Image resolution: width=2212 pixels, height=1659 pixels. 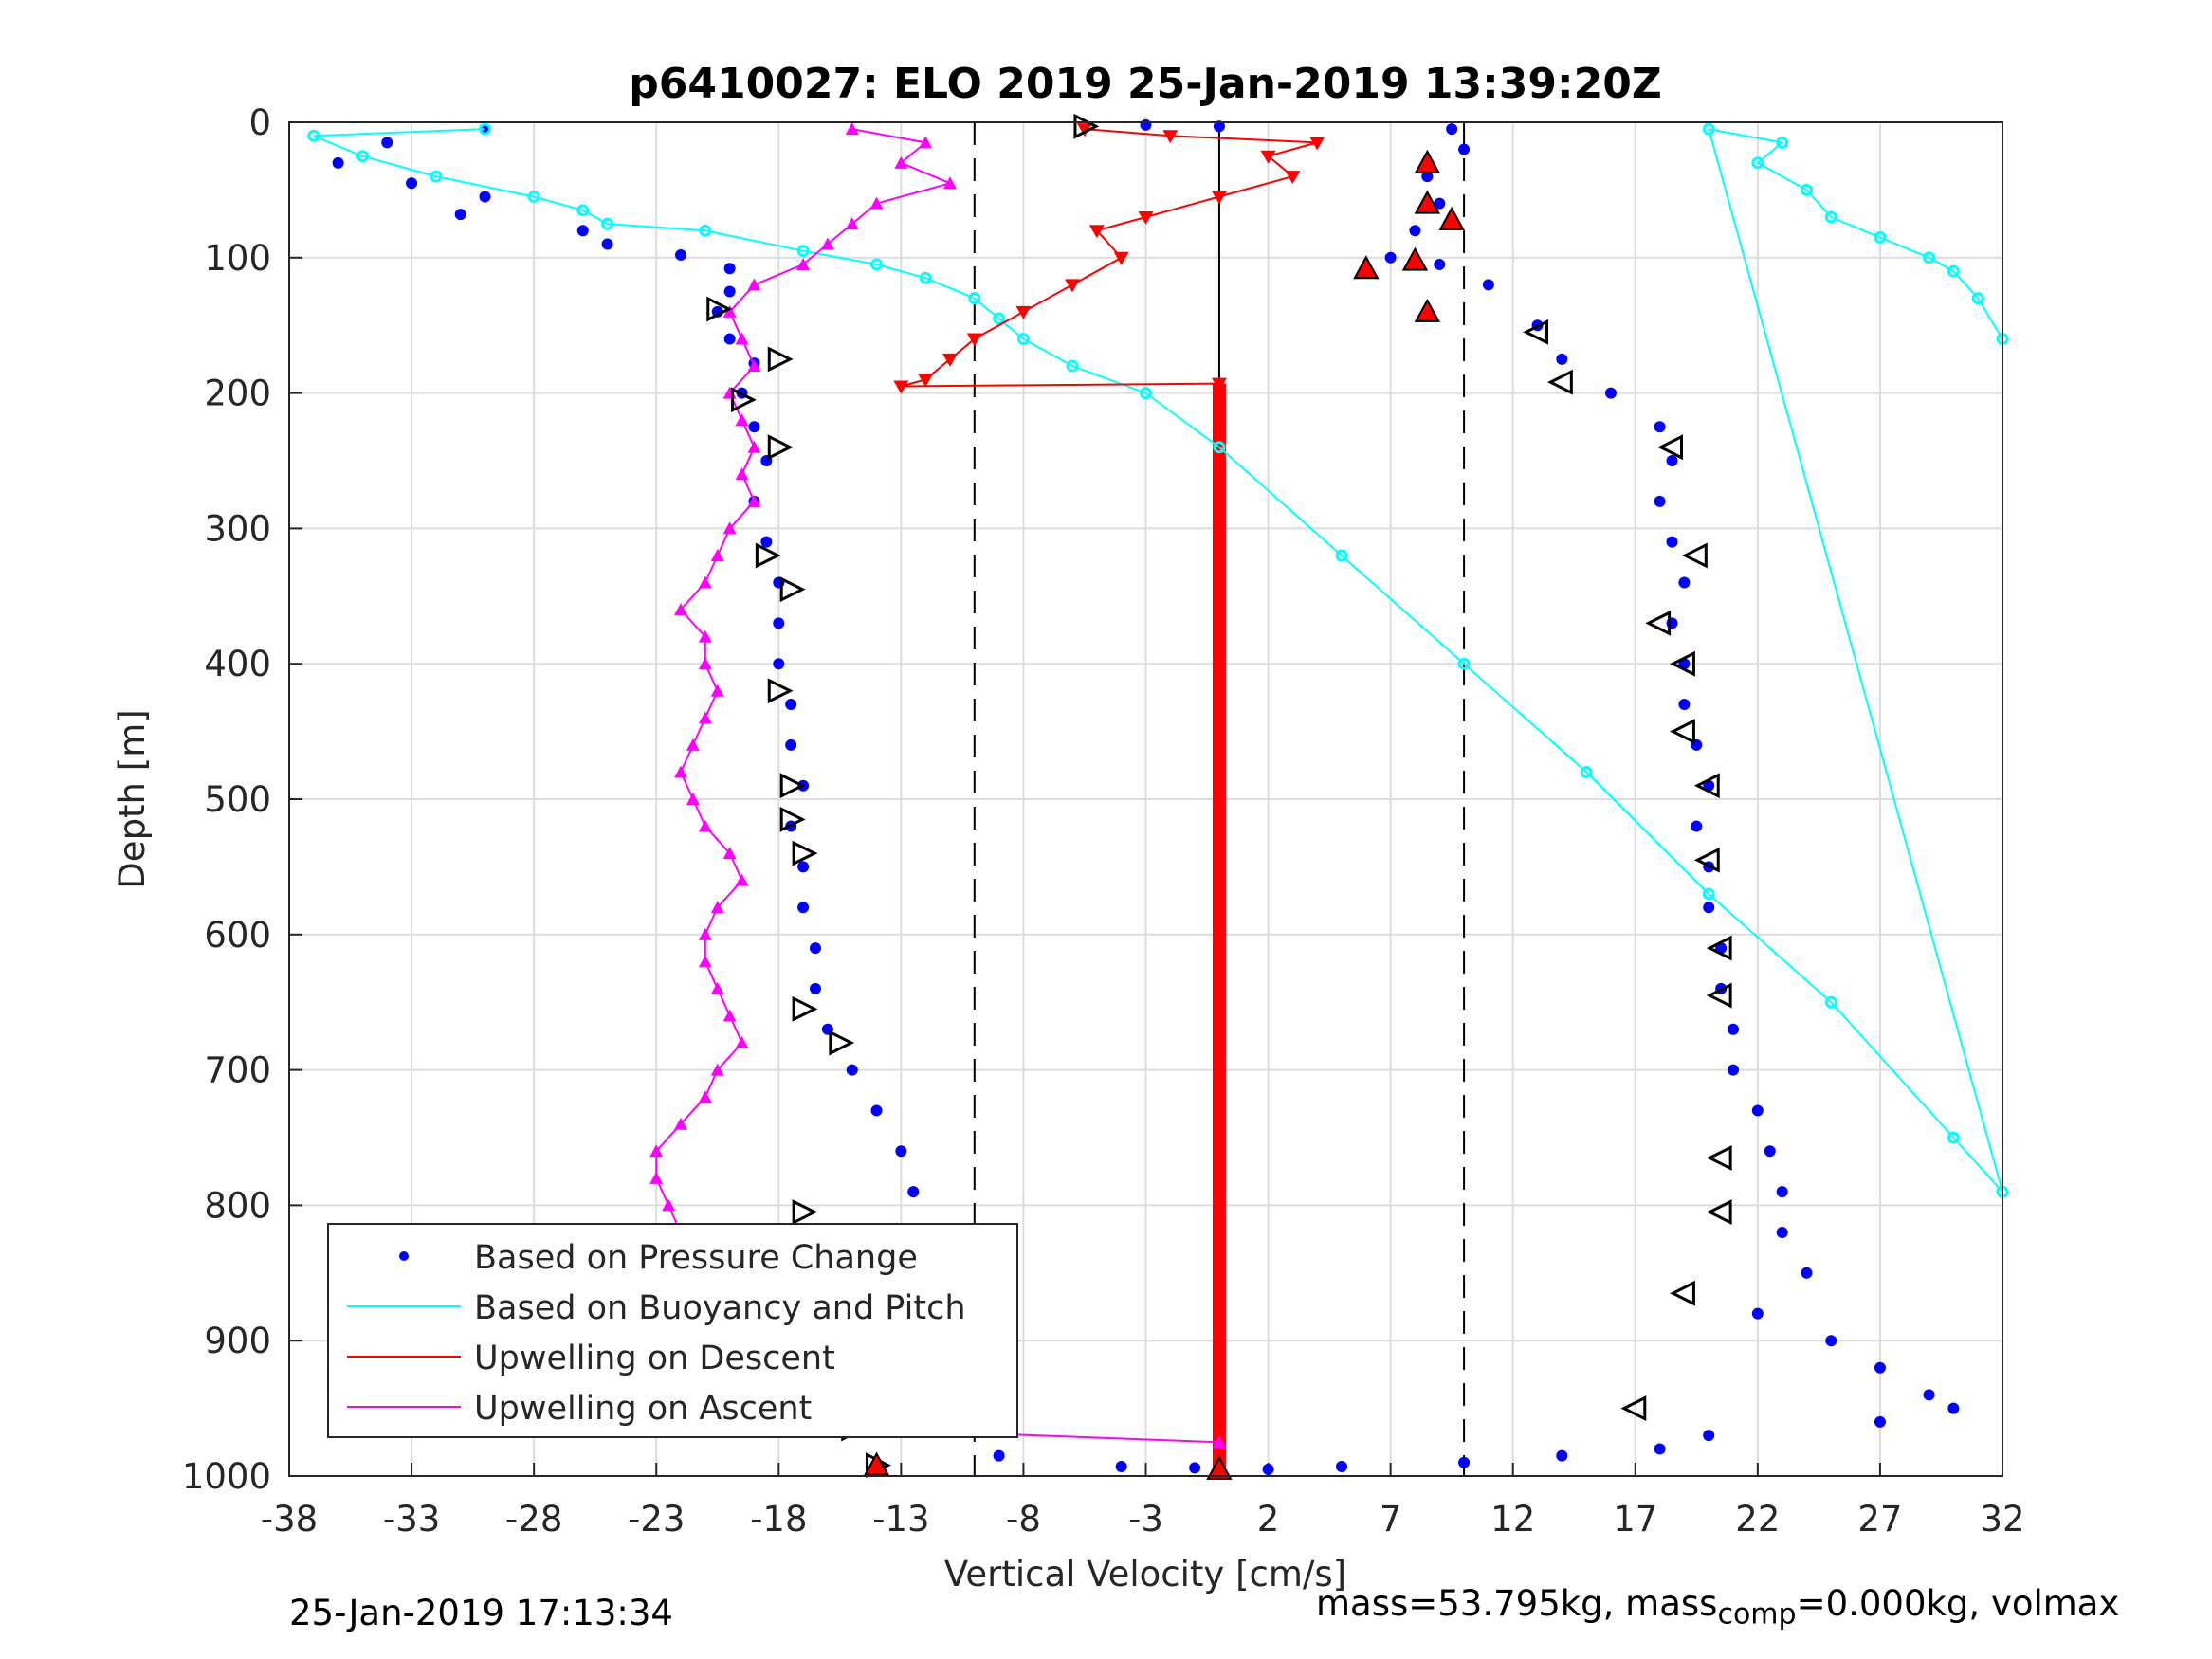 What do you see at coordinates (132, 798) in the screenshot?
I see `y-axis-label: Depth [m]` at bounding box center [132, 798].